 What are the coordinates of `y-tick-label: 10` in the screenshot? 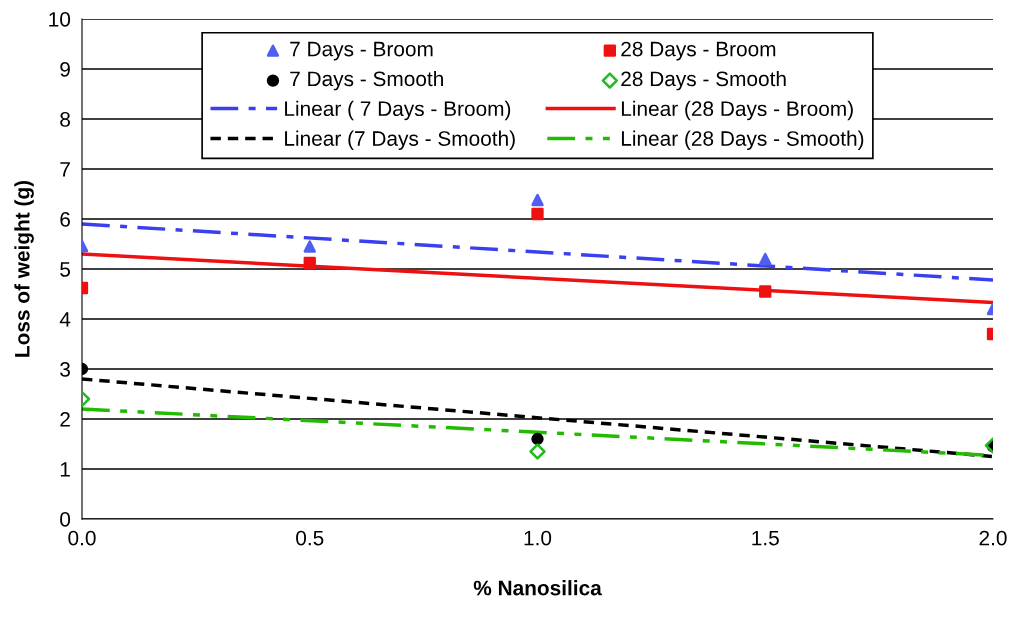 It's located at (60, 19).